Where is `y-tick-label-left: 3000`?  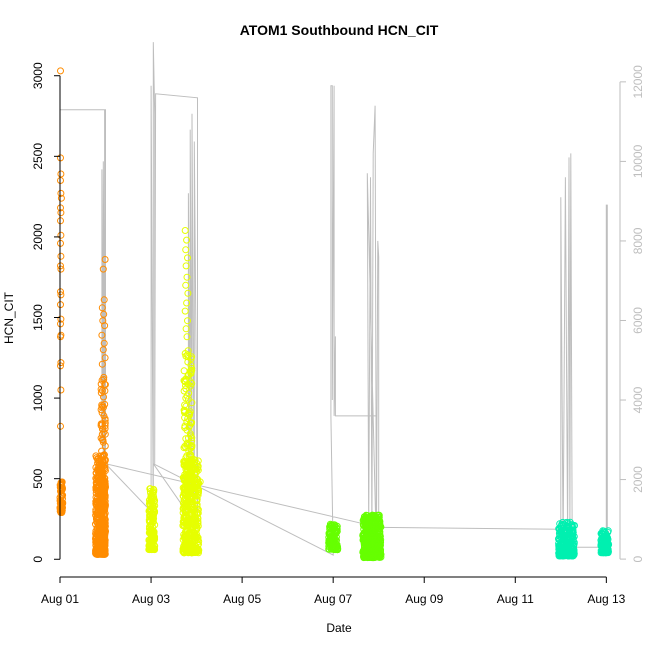 y-tick-label-left: 3000 is located at coordinates (38, 75).